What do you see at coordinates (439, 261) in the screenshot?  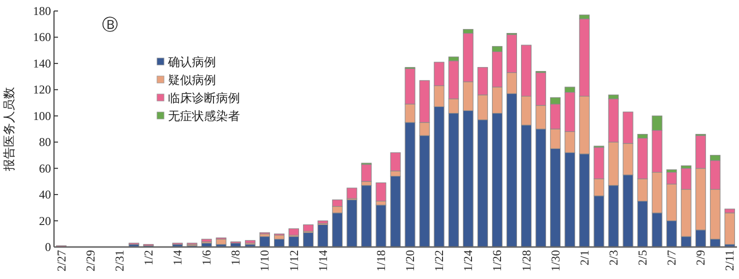 I see `x-tick-label: 1/22` at bounding box center [439, 261].